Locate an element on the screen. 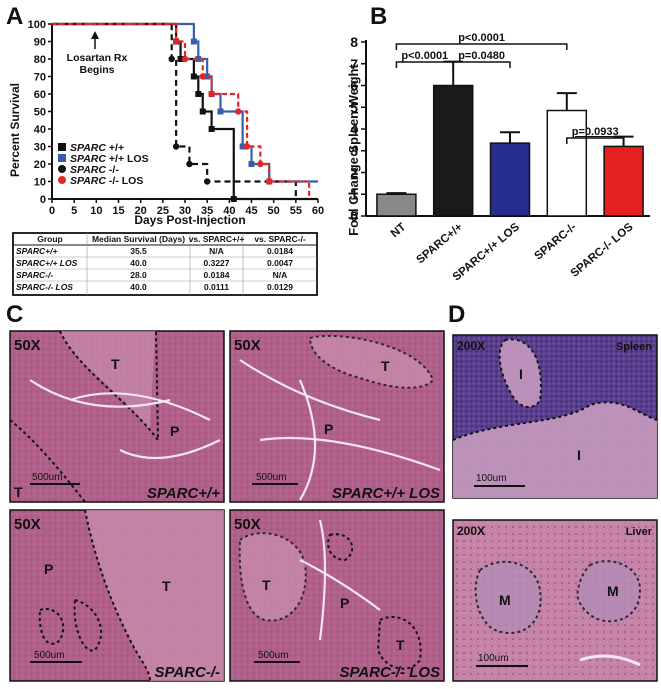  d1-label-i2: I is located at coordinates (579, 455).